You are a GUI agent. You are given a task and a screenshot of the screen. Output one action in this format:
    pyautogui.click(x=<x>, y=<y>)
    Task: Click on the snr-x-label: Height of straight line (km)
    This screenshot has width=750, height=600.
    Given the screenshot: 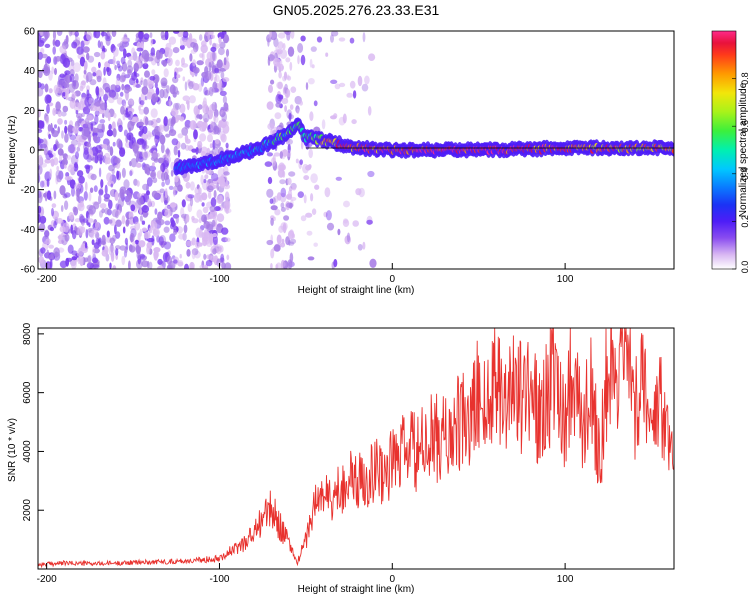 What is the action you would take?
    pyautogui.click(x=356, y=589)
    